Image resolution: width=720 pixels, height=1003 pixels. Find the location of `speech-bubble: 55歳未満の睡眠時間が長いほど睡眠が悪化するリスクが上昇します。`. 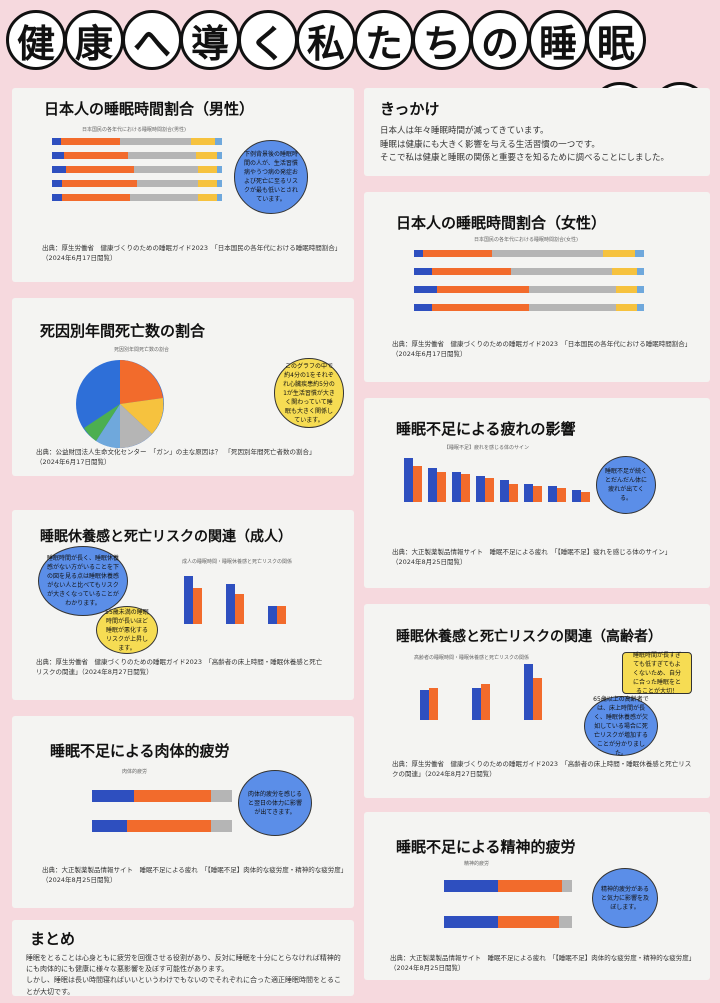

speech-bubble: 55歳未満の睡眠時間が長いほど睡眠が悪化するリスクが上昇します。 is located at coordinates (127, 630).